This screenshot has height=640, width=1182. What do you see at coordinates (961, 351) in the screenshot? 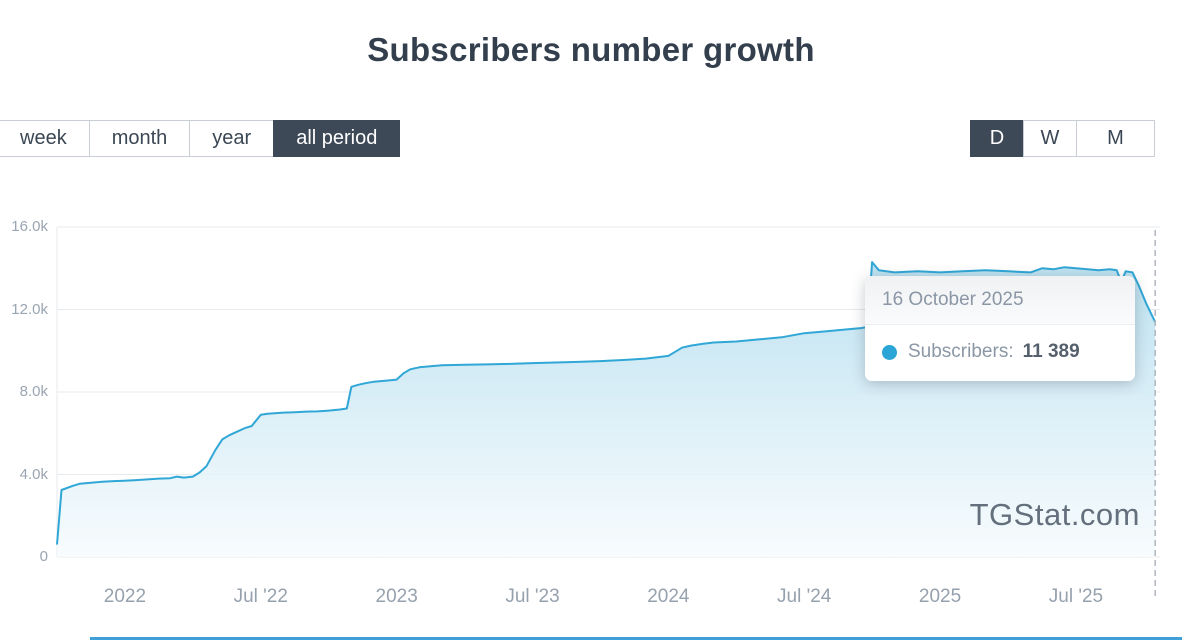
I see `tooltip-series-label: Subscribers:` at bounding box center [961, 351].